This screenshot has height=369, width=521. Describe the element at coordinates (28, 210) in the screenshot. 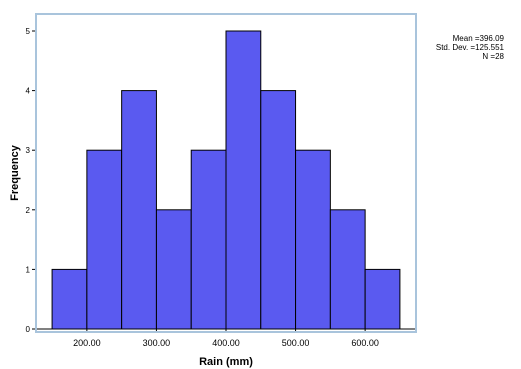

I see `y-tick-label: 2` at that location.